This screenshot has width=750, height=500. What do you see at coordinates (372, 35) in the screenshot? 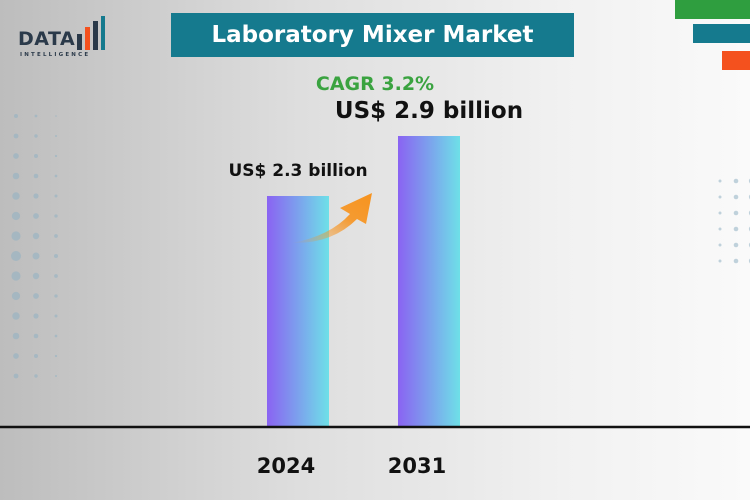
I see `page-title: Laboratory Mixer Market` at bounding box center [372, 35].